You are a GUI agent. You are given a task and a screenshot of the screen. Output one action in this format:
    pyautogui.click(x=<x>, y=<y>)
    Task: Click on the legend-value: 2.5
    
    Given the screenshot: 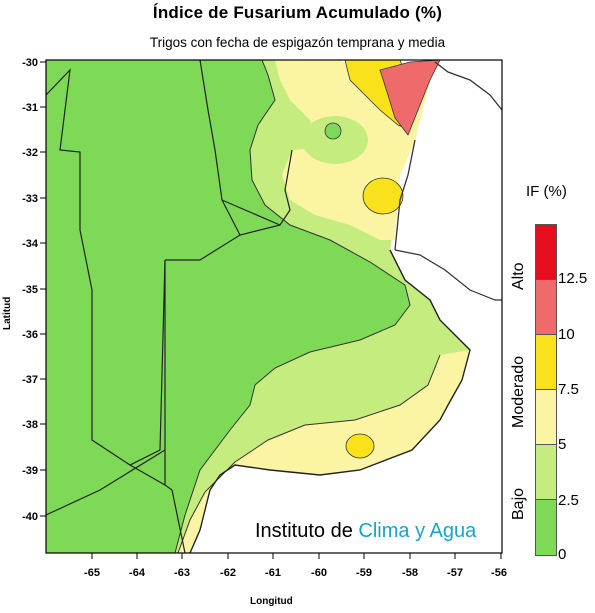 What is the action you would take?
    pyautogui.click(x=568, y=500)
    